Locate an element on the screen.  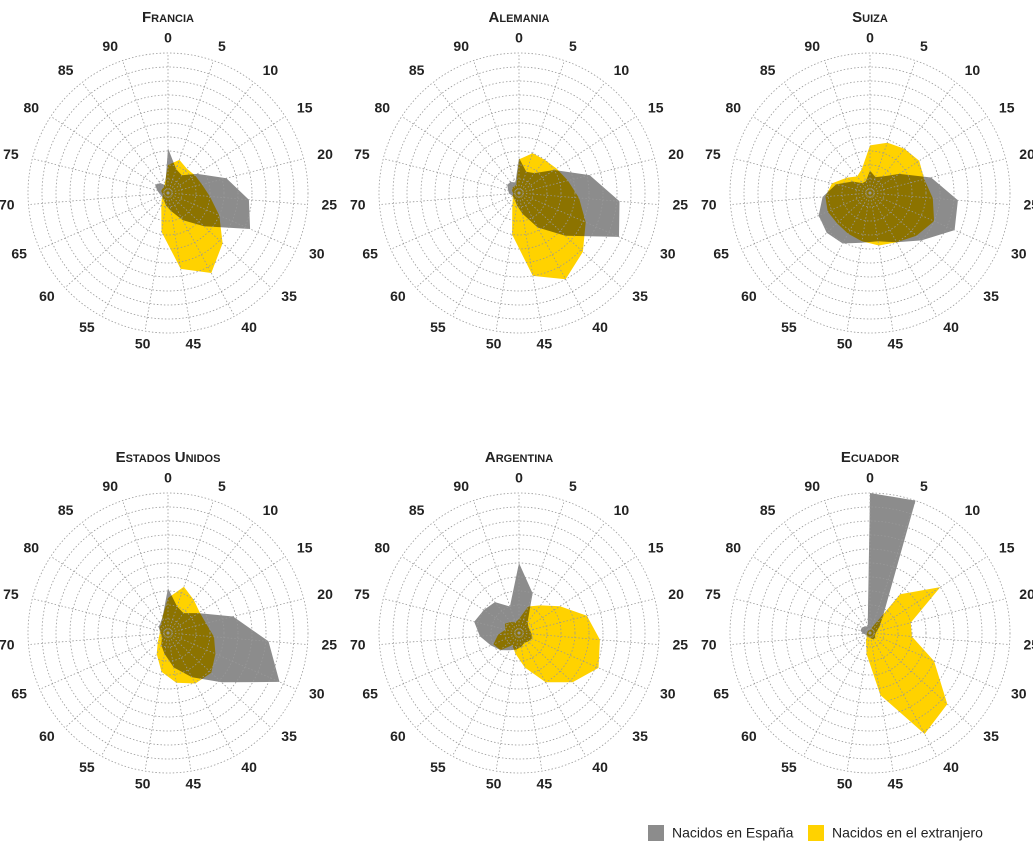
category-label: 0 is located at coordinates (168, 38).